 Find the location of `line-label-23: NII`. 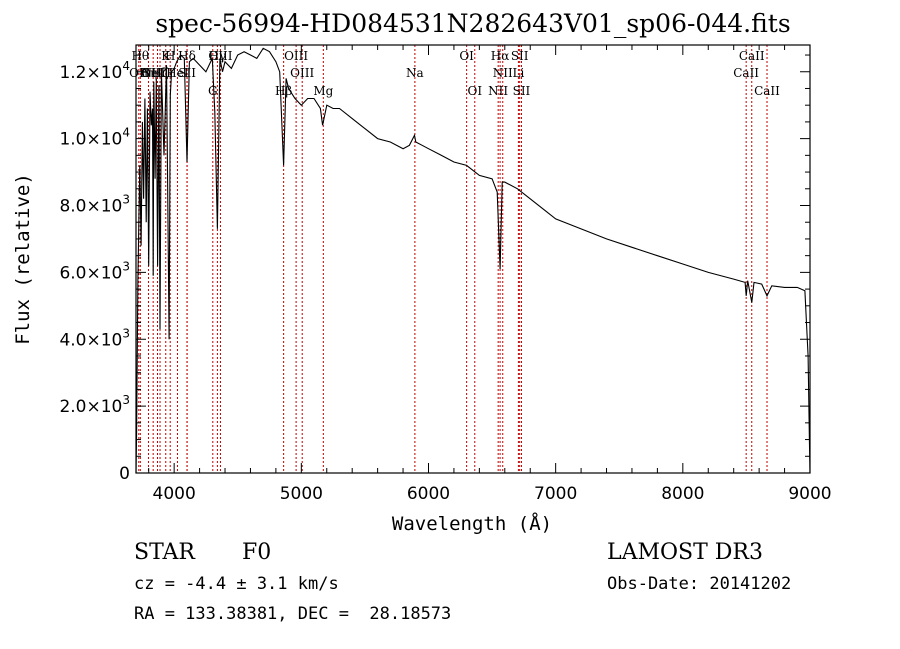

line-label-23: NII is located at coordinates (503, 73).